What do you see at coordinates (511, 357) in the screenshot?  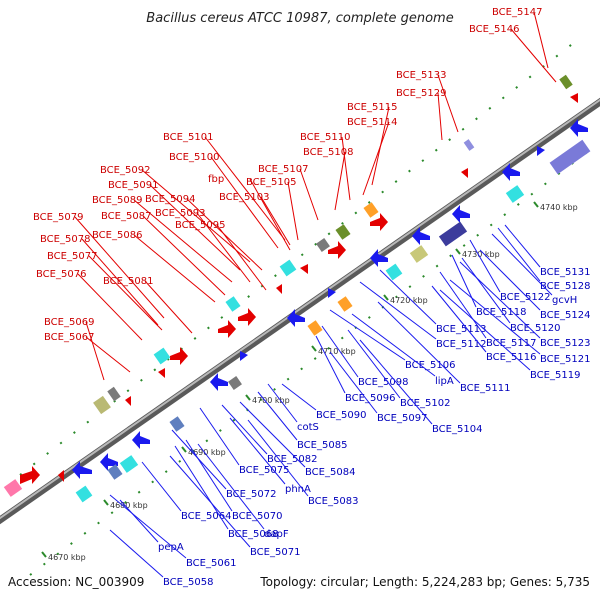 I see `gene-label-bottom: BCE_5116` at bounding box center [511, 357].